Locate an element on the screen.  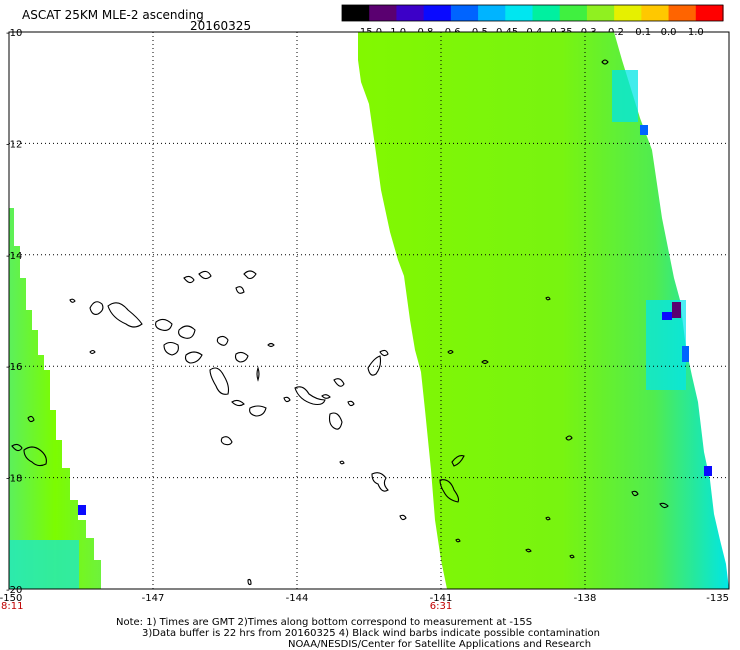
chart-title: ASCAT 25KM MLE-2 ascending is located at coordinates (113, 15).